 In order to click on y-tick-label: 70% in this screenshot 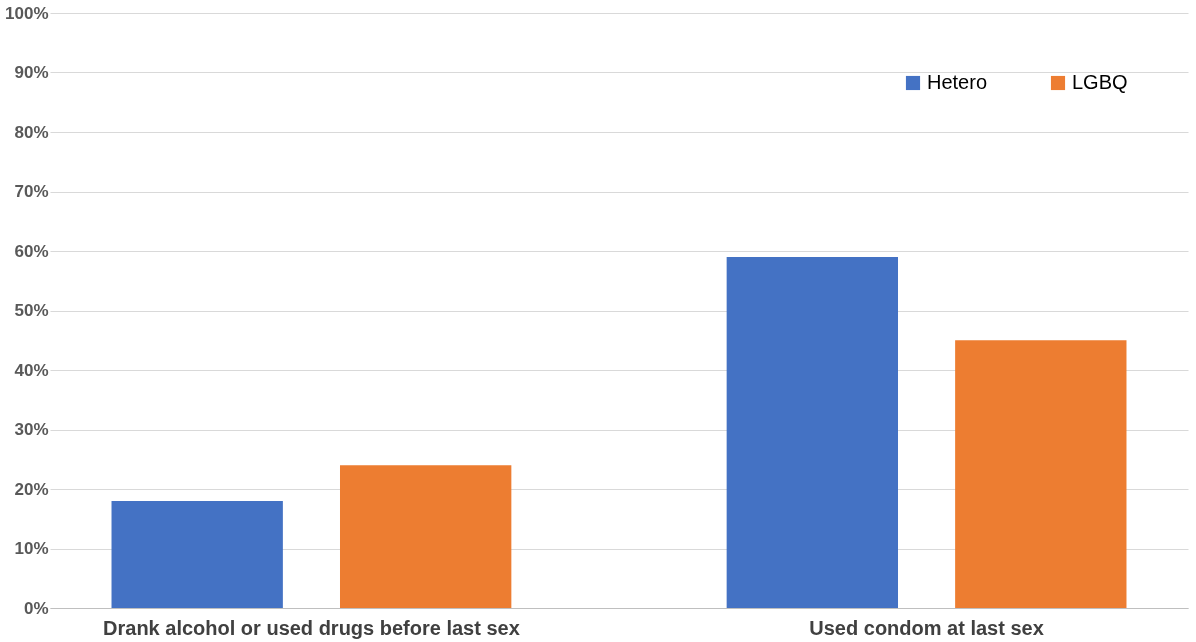, I will do `click(31, 191)`.